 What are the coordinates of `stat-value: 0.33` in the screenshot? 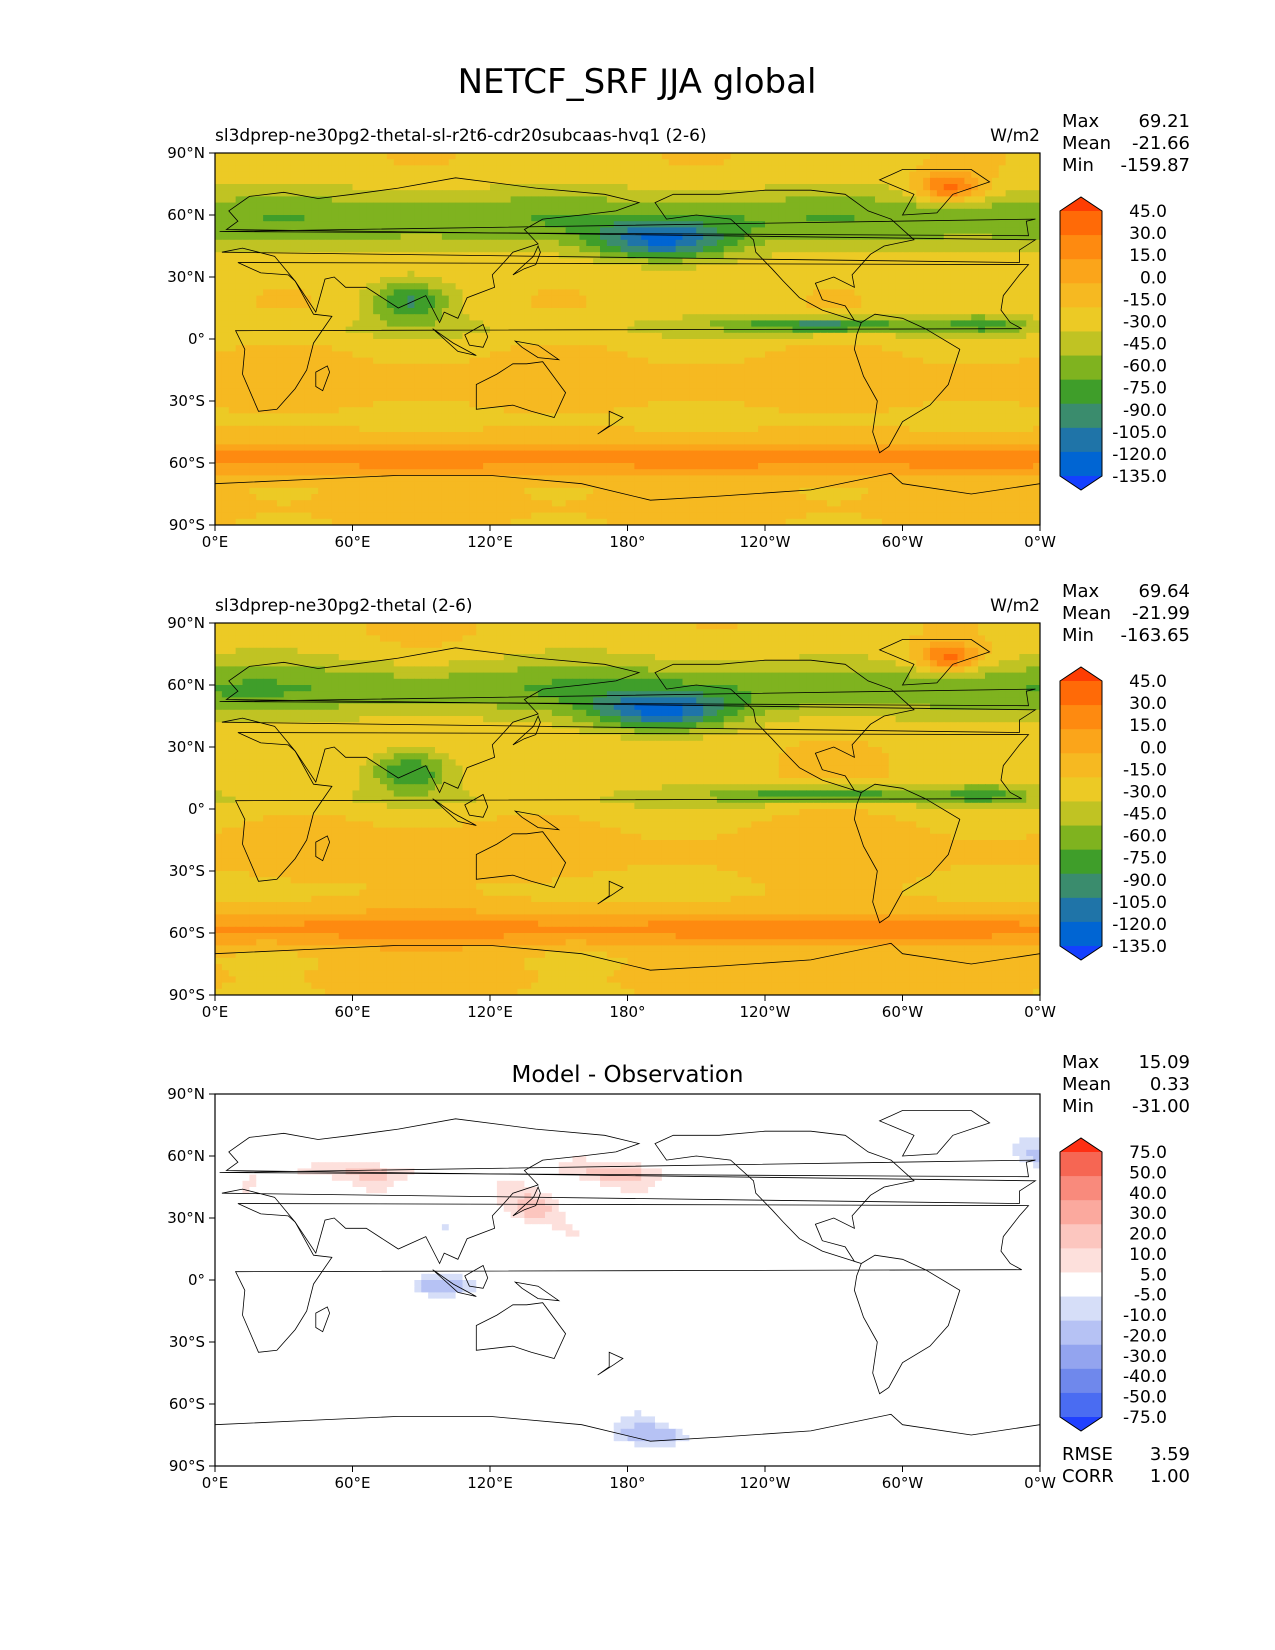 It's located at (1170, 1084).